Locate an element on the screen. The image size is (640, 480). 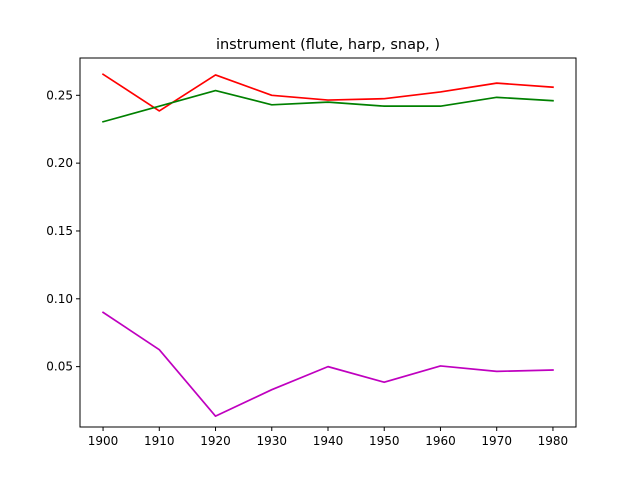
x-tick-label: 1960 is located at coordinates (440, 441).